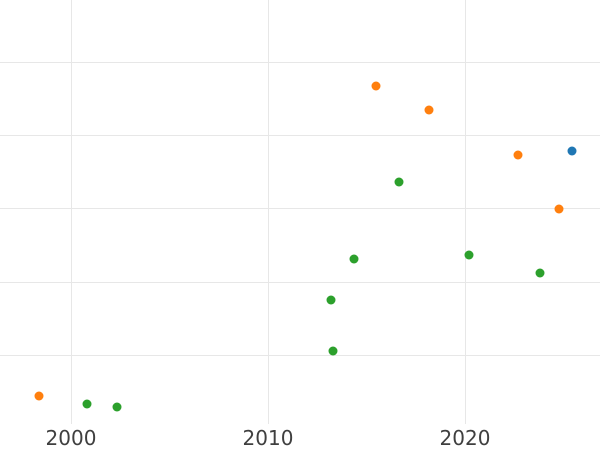 The height and width of the screenshot is (450, 600). I want to click on x-tick-label-2010: 2010, so click(268, 438).